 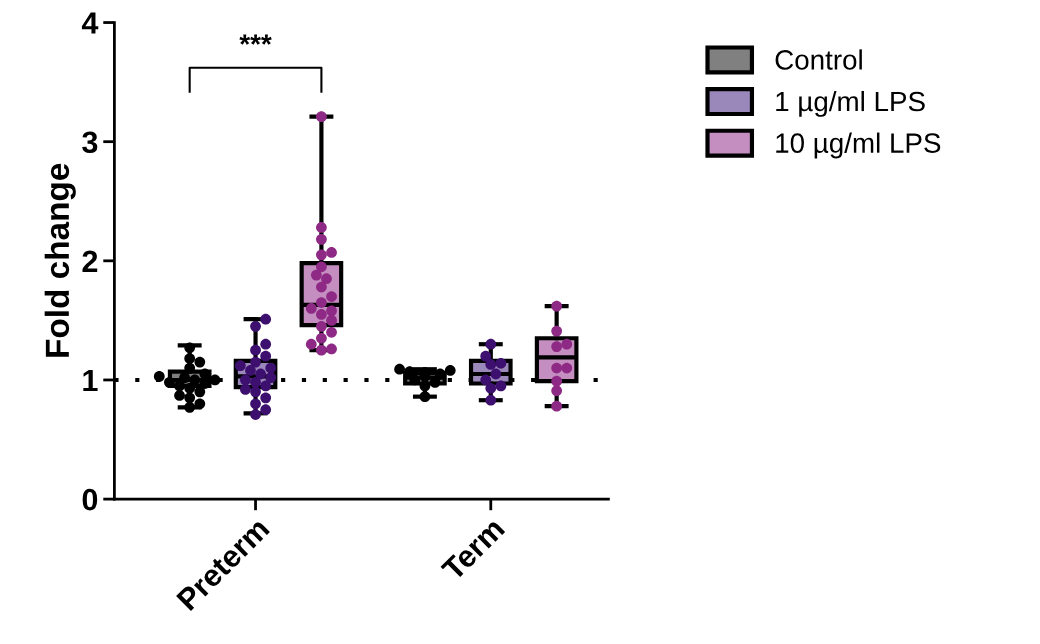 I want to click on y-tick-label: 3, so click(x=90, y=142).